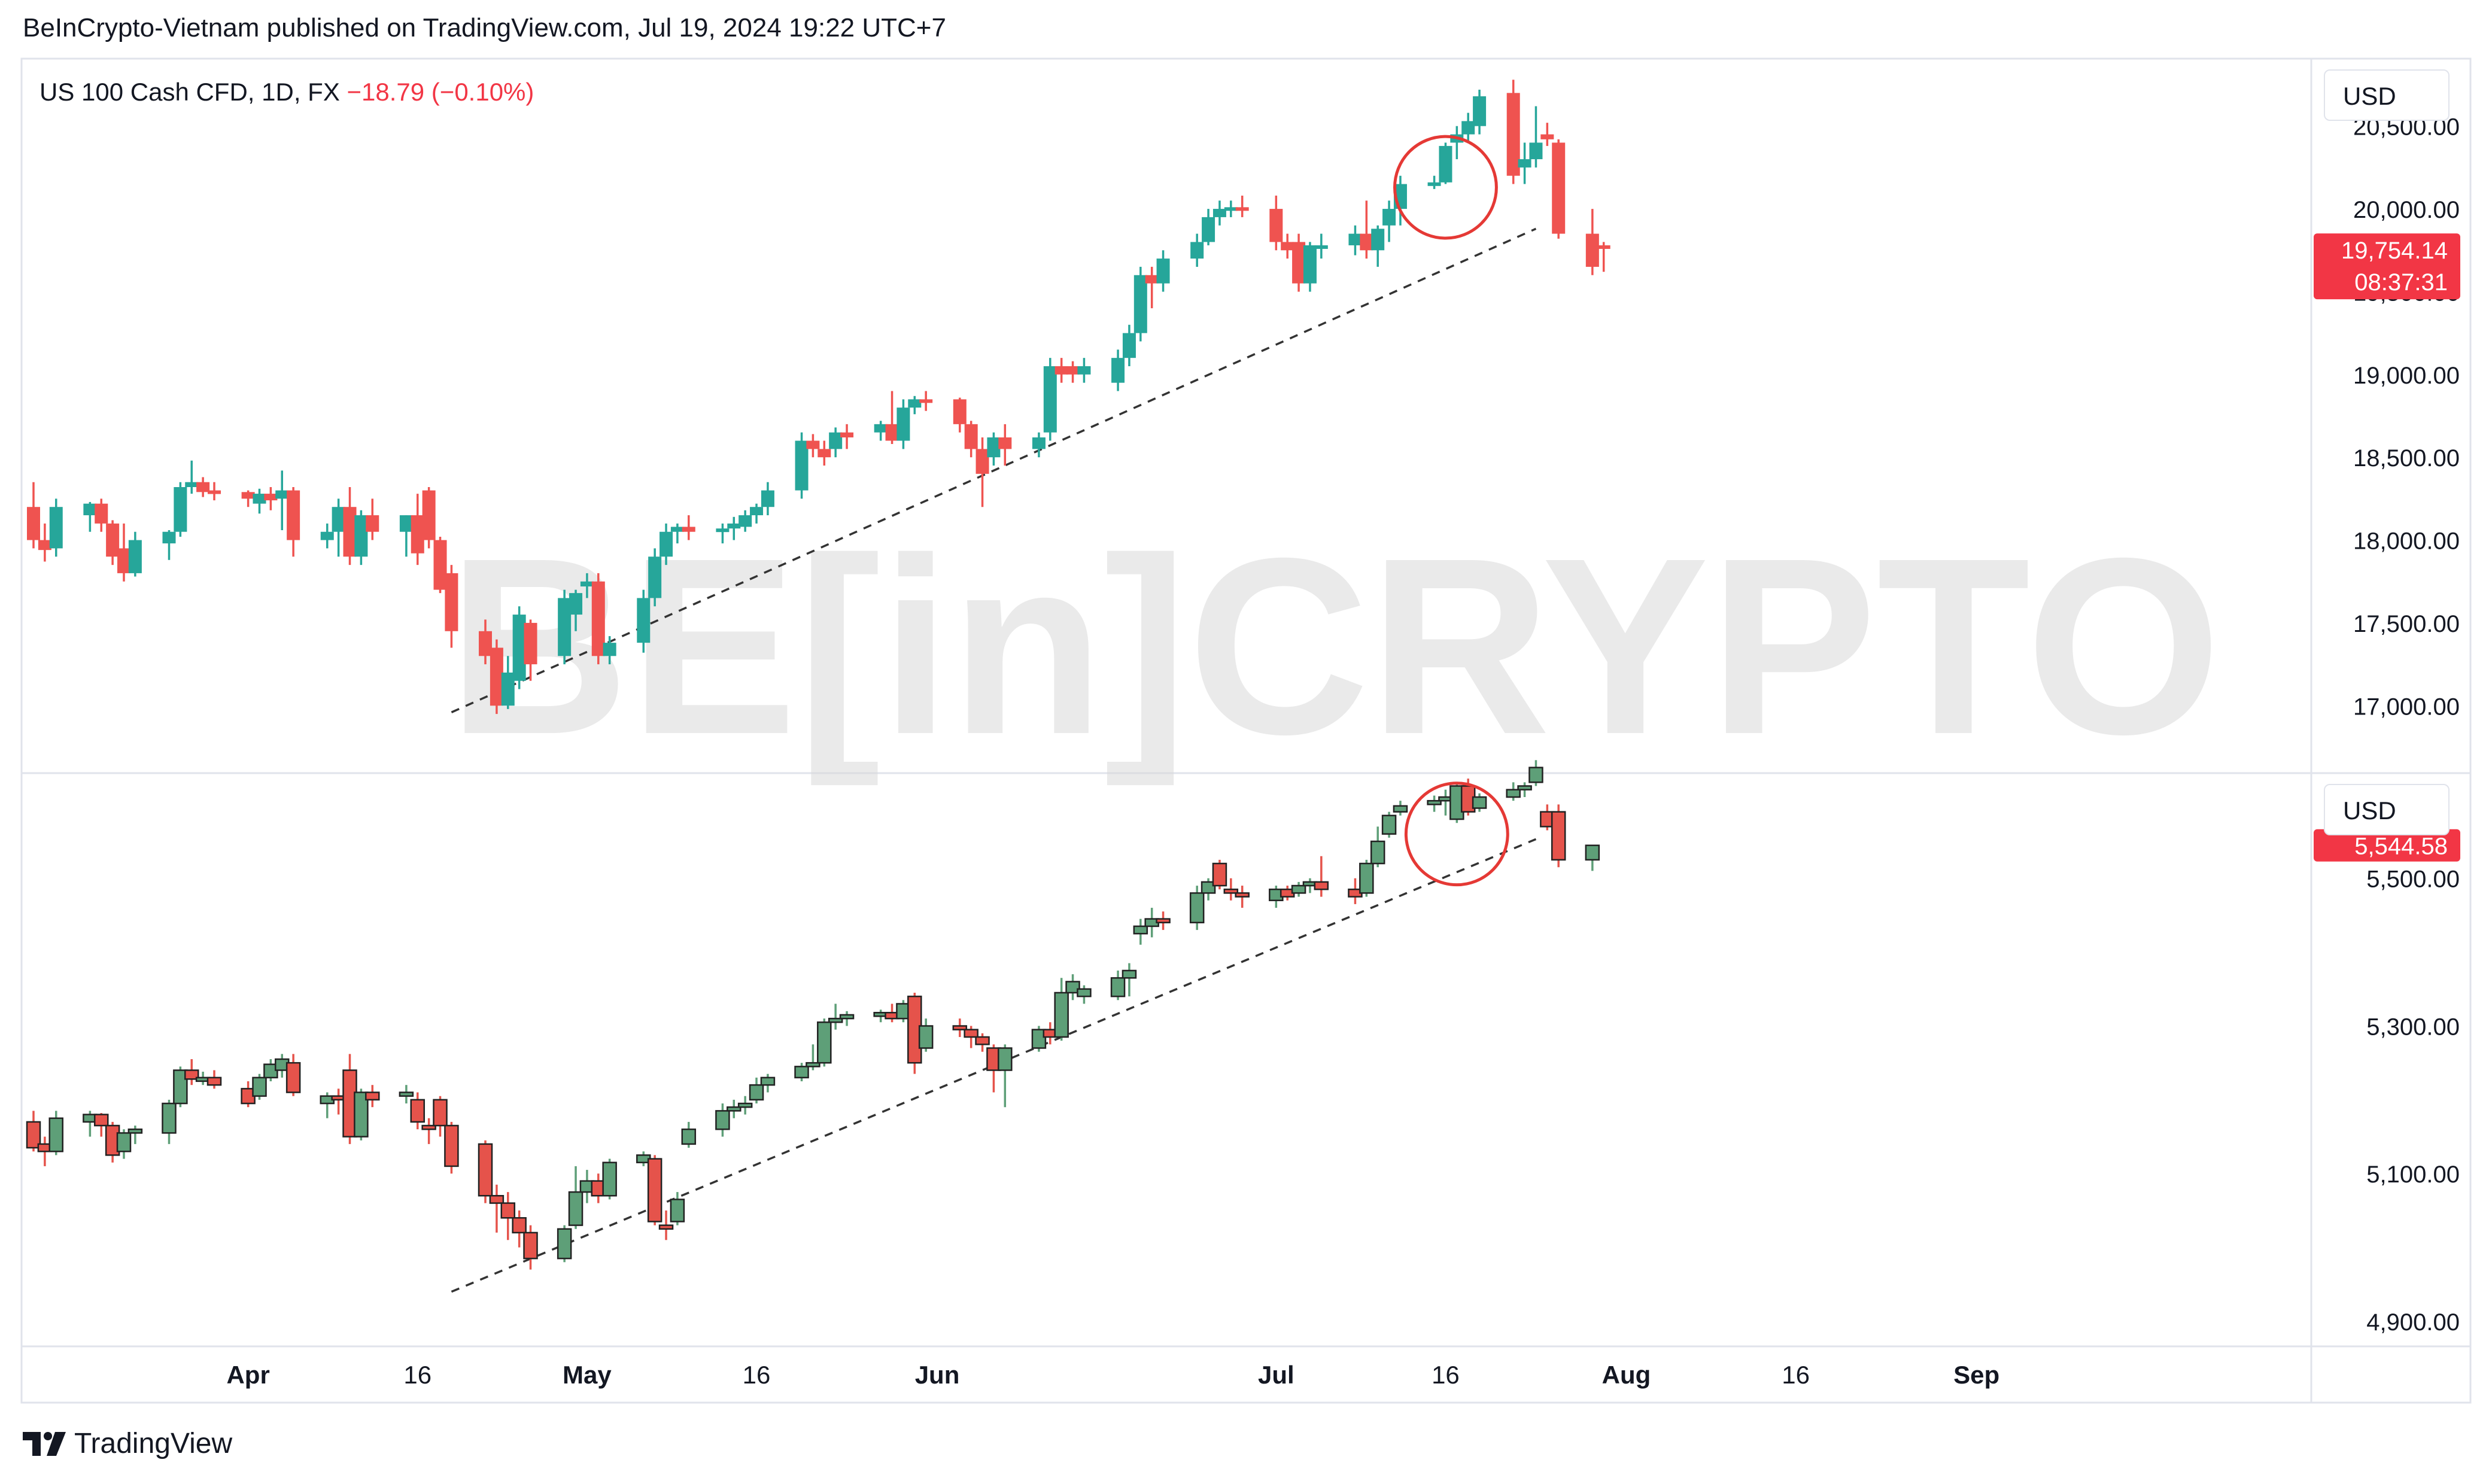  I want to click on tradingview-logo: TradingView, so click(127, 1444).